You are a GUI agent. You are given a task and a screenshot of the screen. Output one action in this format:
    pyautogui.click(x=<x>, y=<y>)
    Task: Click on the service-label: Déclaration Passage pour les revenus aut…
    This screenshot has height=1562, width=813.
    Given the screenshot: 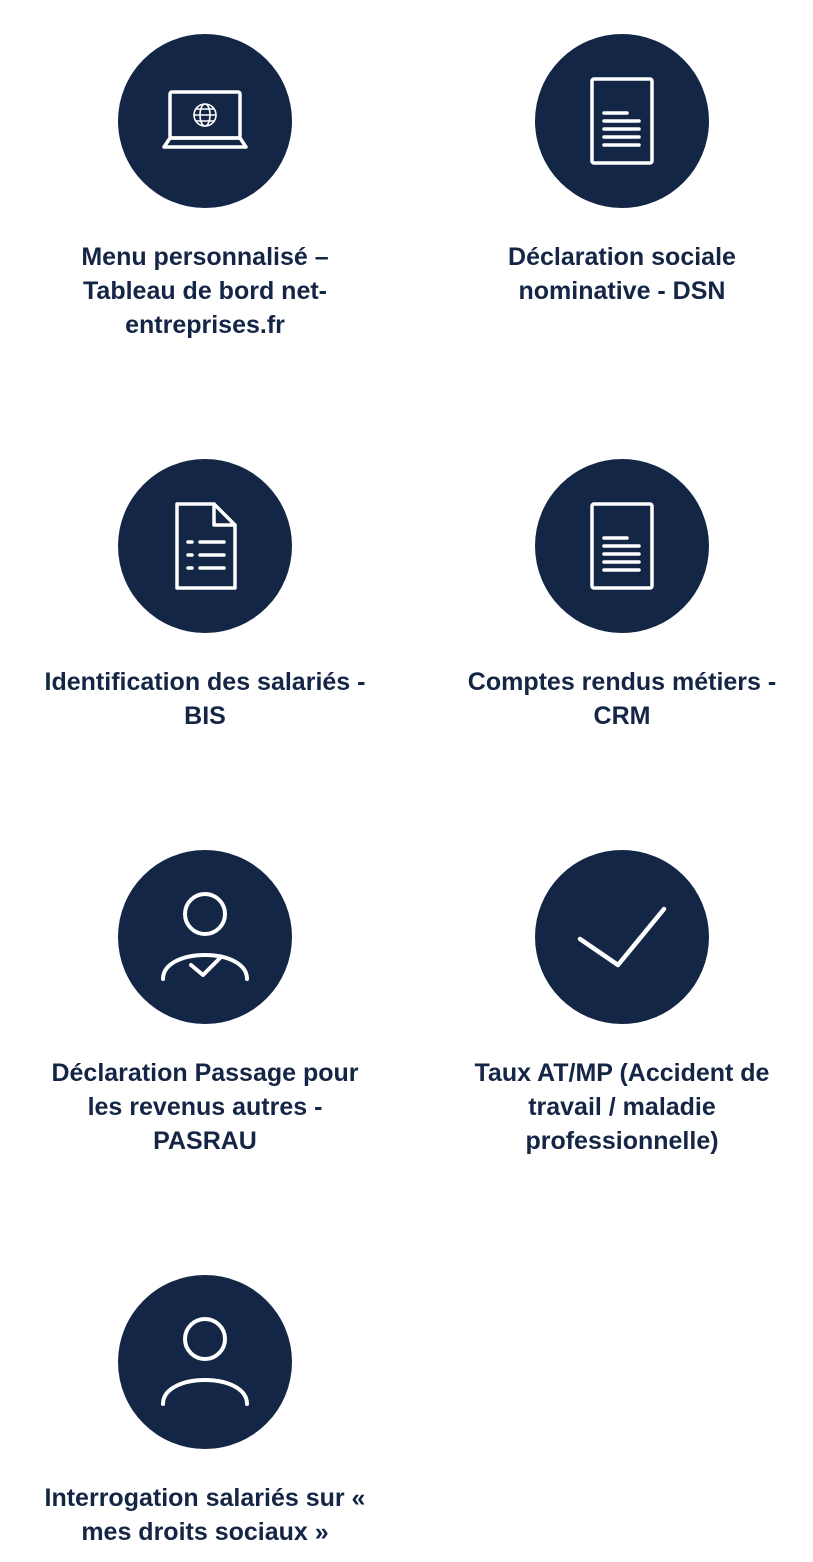 What is the action you would take?
    pyautogui.click(x=205, y=1107)
    